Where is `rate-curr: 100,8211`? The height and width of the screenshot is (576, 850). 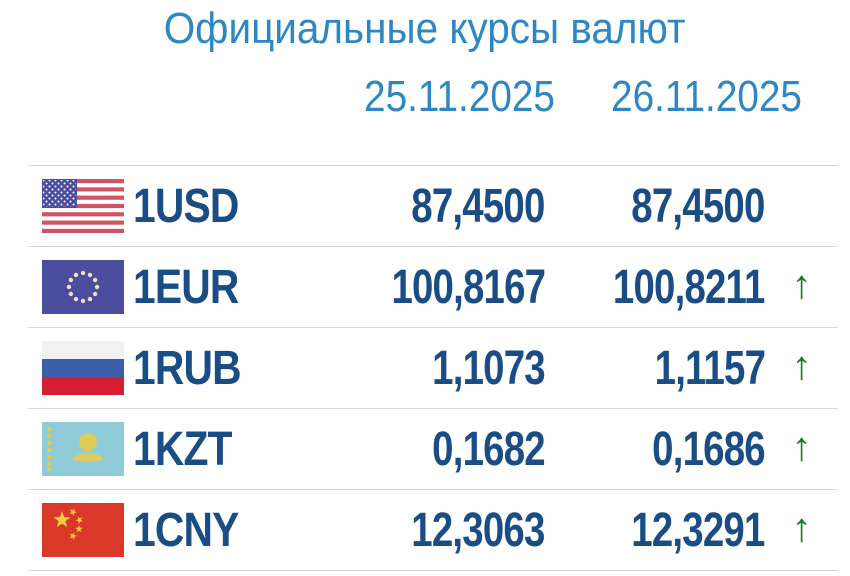 rate-curr: 100,8211 is located at coordinates (689, 287).